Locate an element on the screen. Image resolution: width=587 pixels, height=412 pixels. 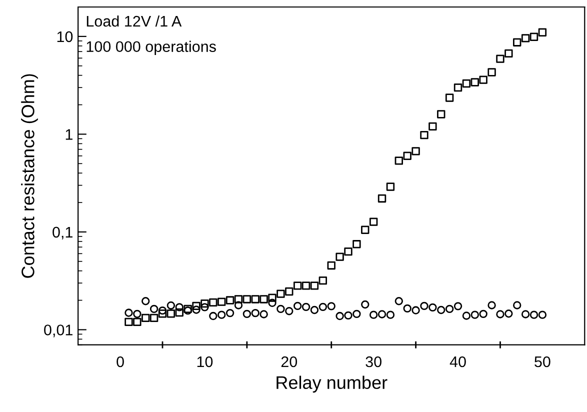
x-tick-label: 20 is located at coordinates (289, 362).